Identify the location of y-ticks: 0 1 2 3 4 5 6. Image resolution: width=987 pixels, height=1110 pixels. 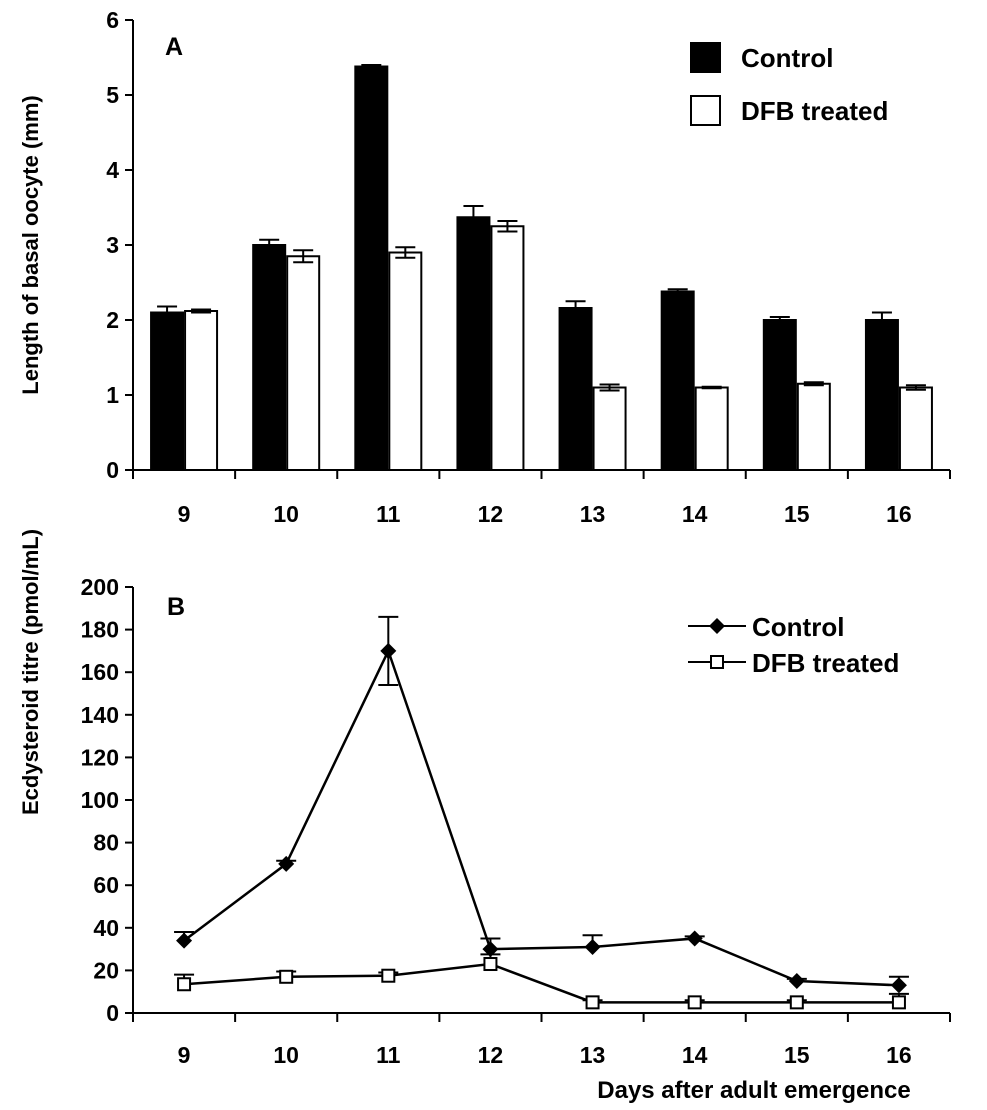
(119, 245).